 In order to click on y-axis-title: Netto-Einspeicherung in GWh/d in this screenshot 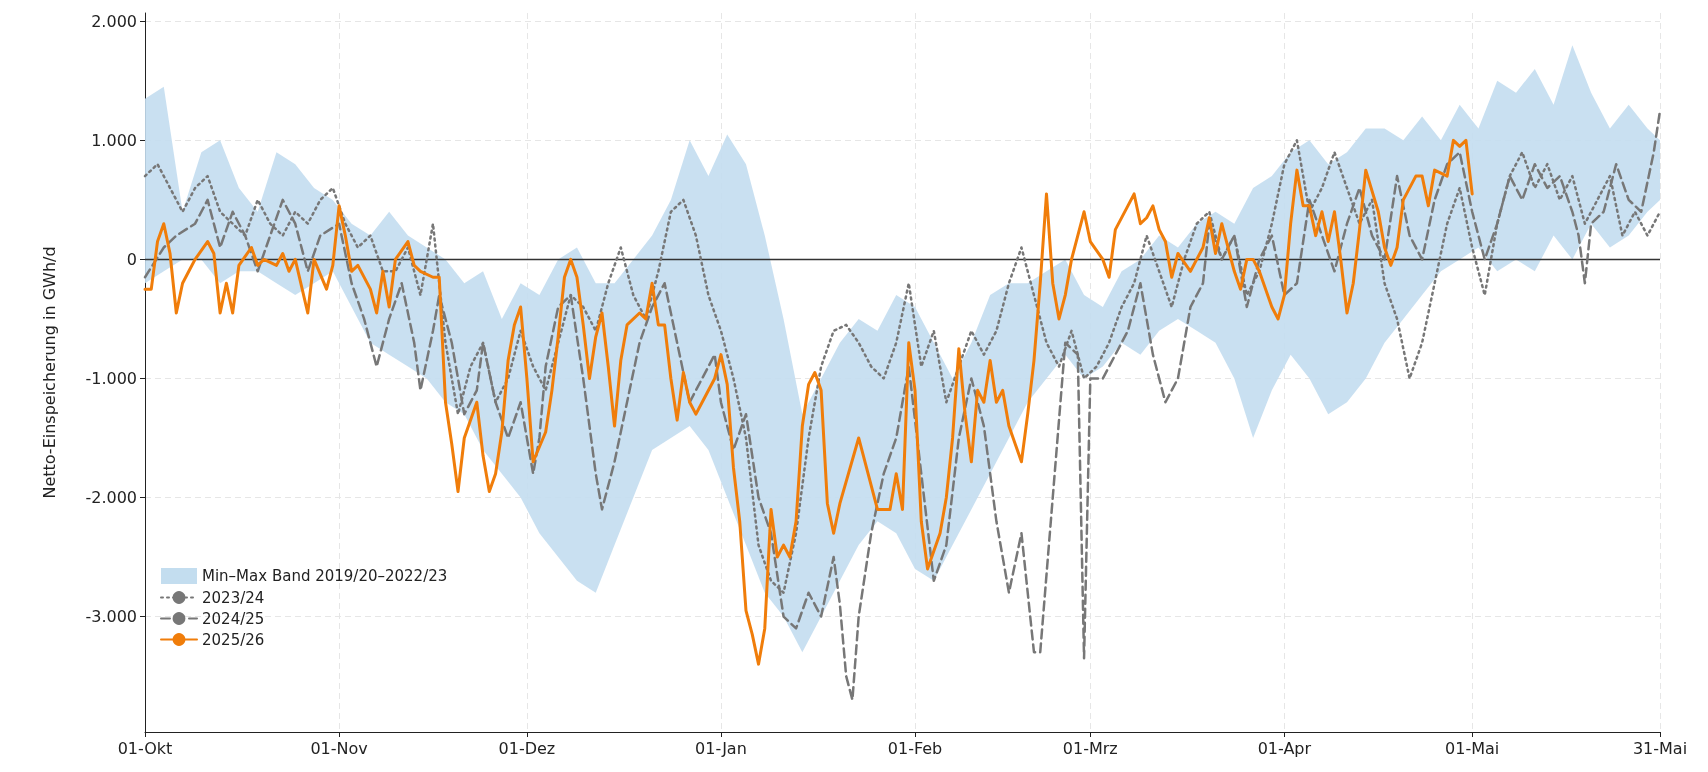, I will do `click(49, 372)`.